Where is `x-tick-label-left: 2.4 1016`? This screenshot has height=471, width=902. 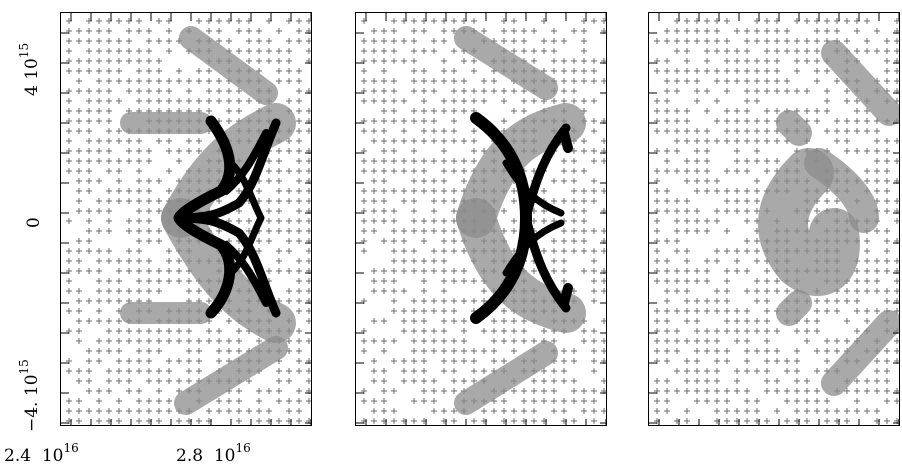 x-tick-label-left: 2.4 1016 is located at coordinates (41, 453).